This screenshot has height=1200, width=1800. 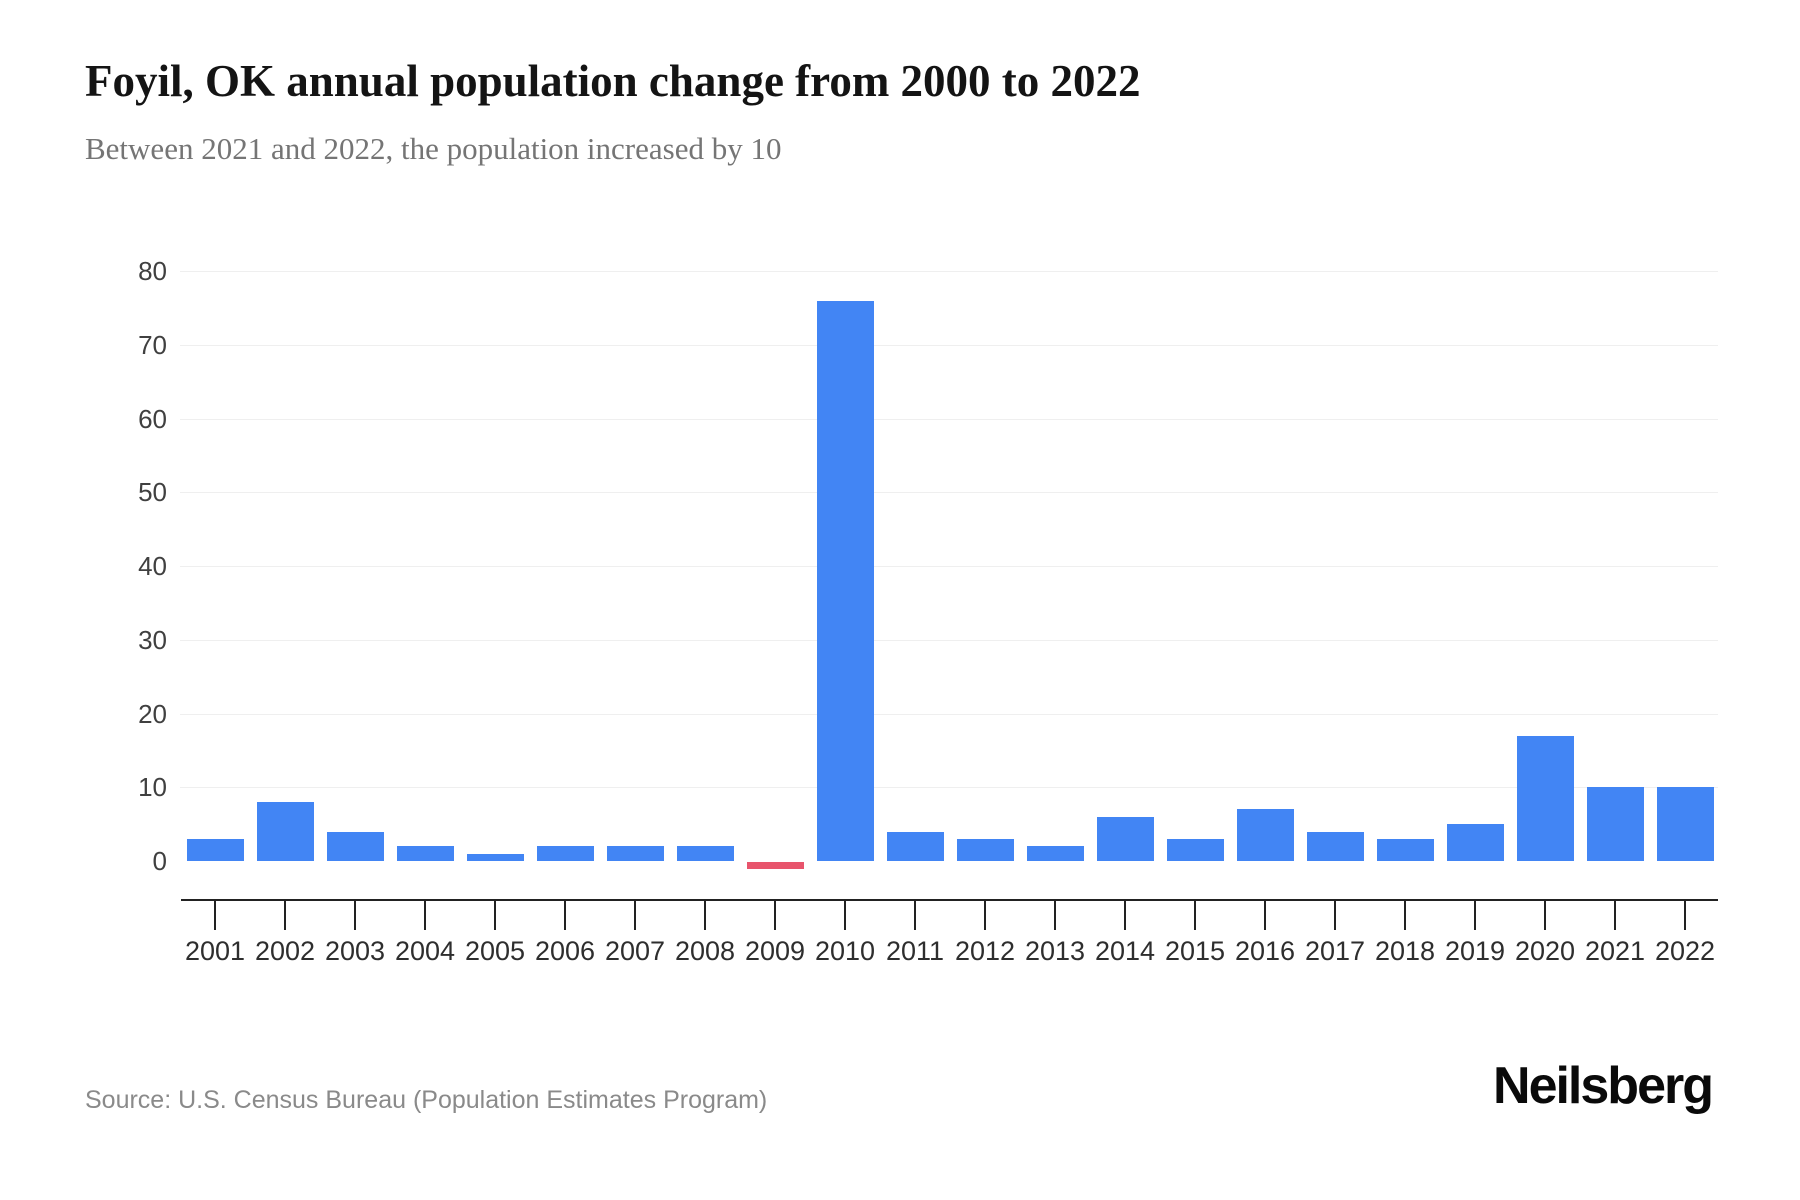 I want to click on bar-2015, so click(x=1195, y=849).